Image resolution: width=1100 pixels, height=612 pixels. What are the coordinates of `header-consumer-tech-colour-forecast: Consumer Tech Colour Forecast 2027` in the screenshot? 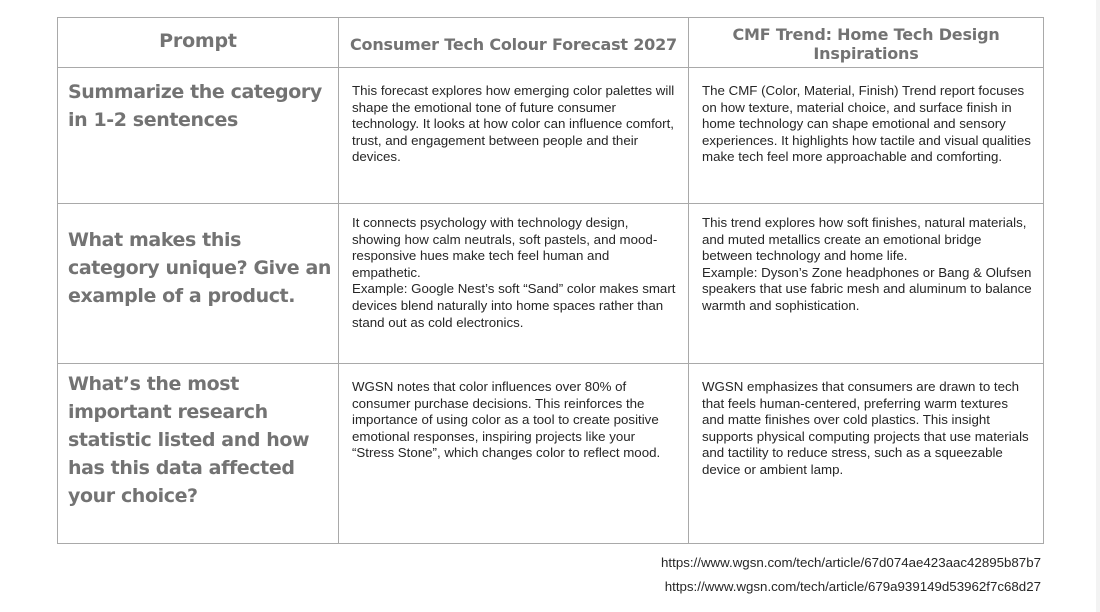 It's located at (513, 42).